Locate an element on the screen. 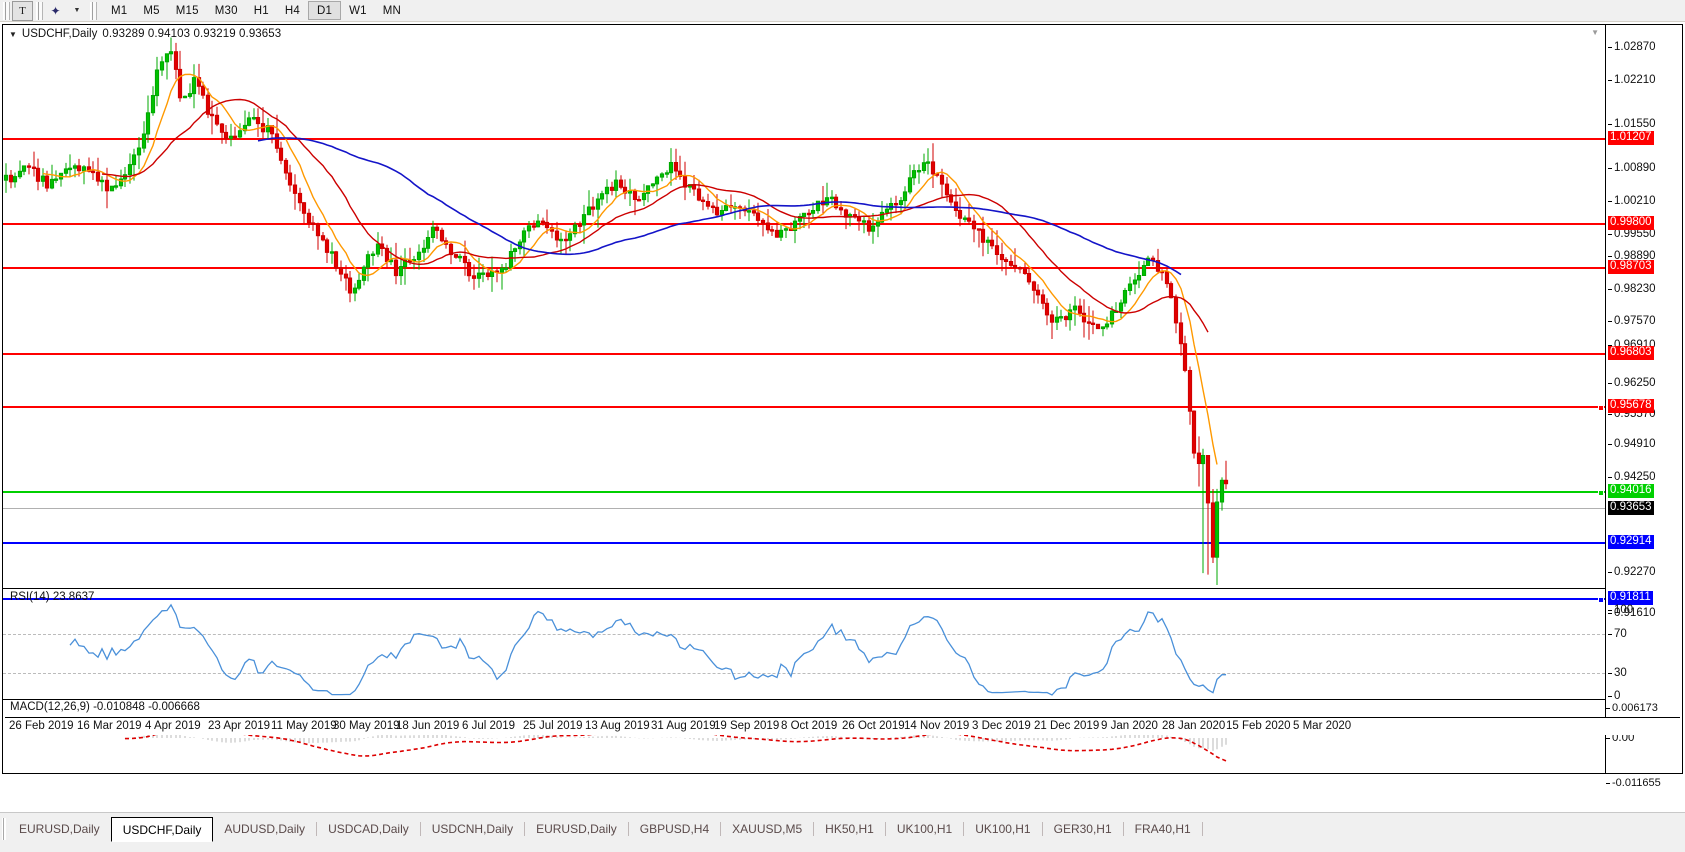  tab-timeframe-h1: H1 is located at coordinates (261, 10).